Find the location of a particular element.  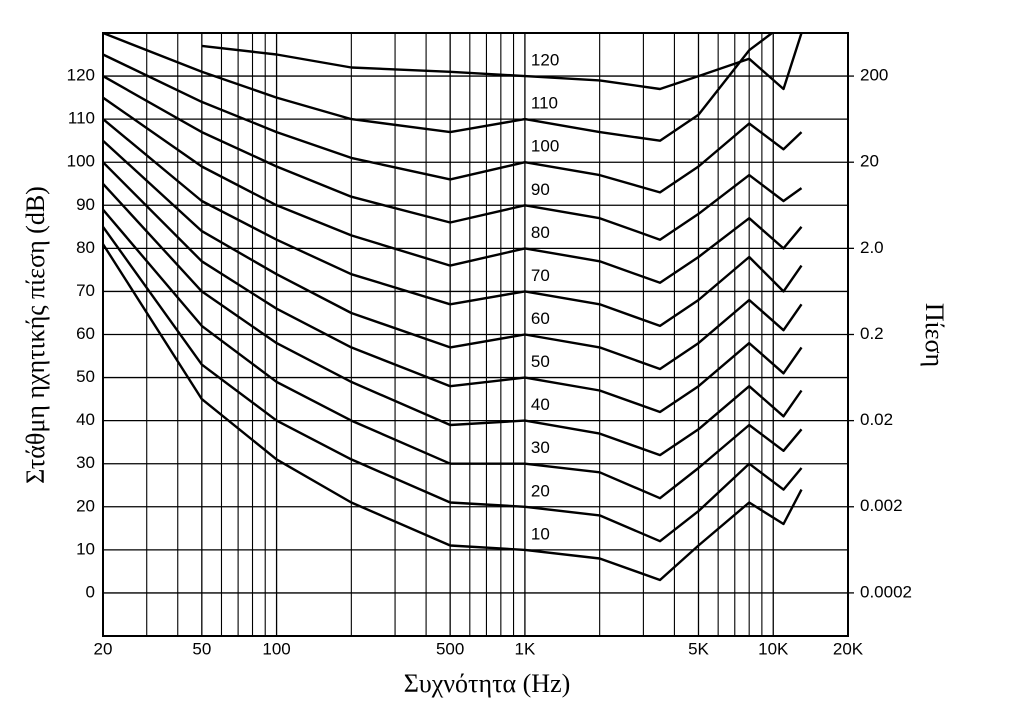

y2-tick-label: 0.02 is located at coordinates (876, 419).